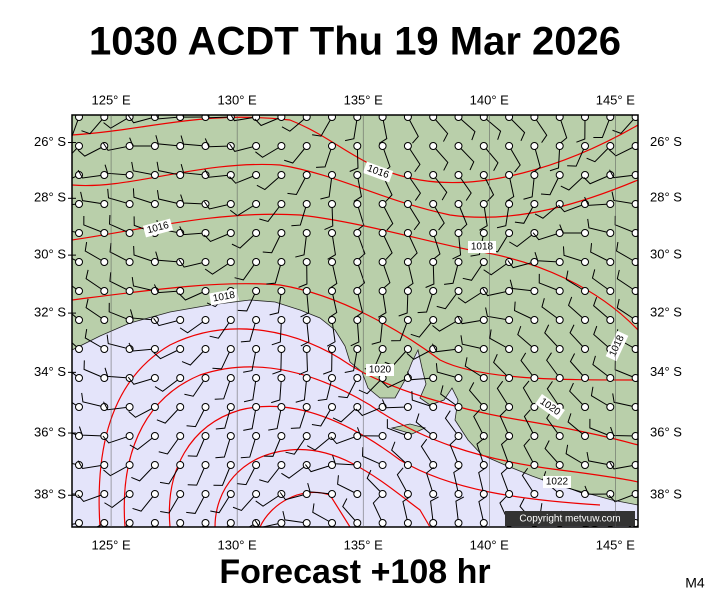 The height and width of the screenshot is (600, 711). What do you see at coordinates (380, 370) in the screenshot?
I see `isobar-label: 1020` at bounding box center [380, 370].